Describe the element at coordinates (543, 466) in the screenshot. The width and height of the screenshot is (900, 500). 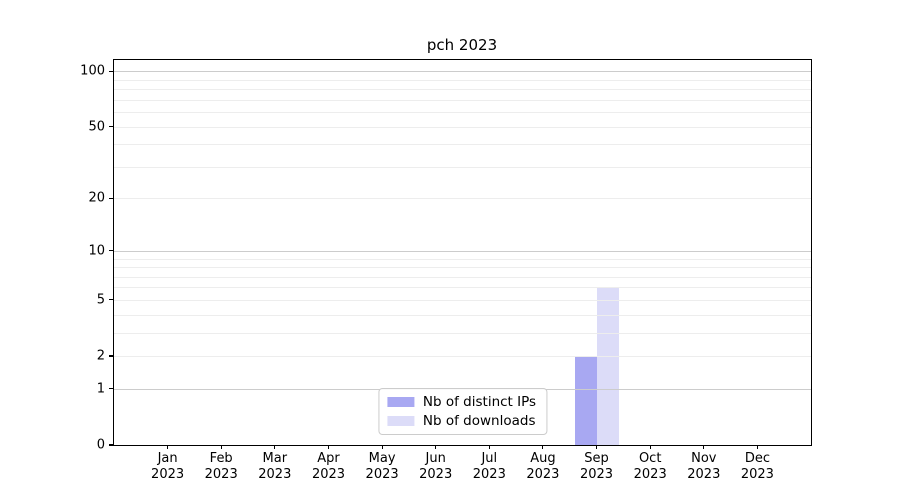
I see `x-tick-label-aug-2023: Aug 2023` at that location.